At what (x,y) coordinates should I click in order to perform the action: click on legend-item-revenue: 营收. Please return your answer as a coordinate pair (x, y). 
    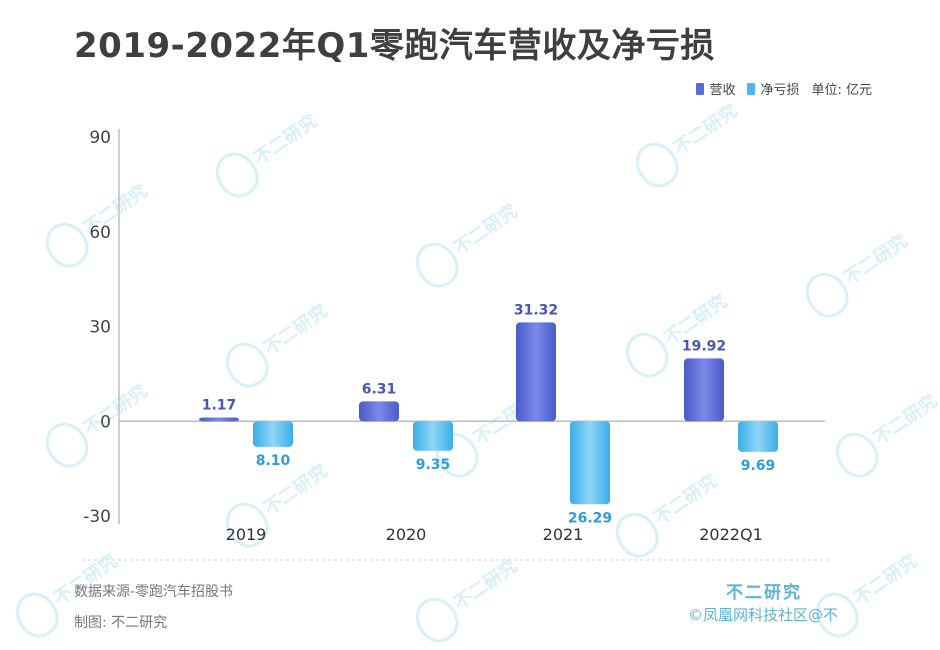
    Looking at the image, I should click on (715, 88).